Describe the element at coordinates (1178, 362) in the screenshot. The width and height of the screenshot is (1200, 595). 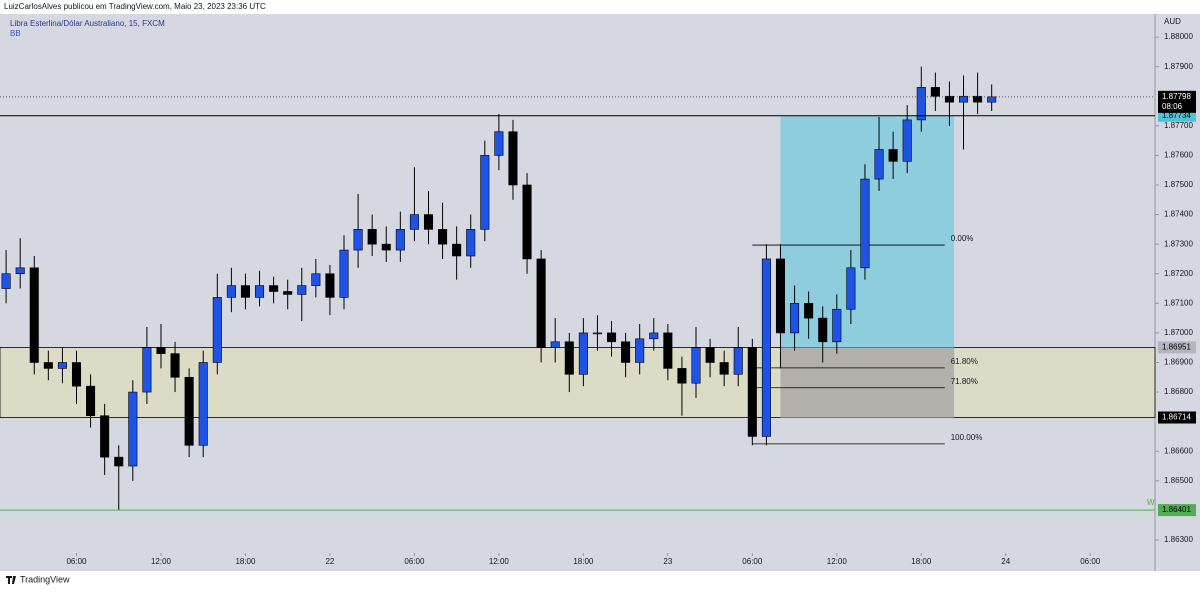
I see `y-tick-label: 1.86900` at that location.